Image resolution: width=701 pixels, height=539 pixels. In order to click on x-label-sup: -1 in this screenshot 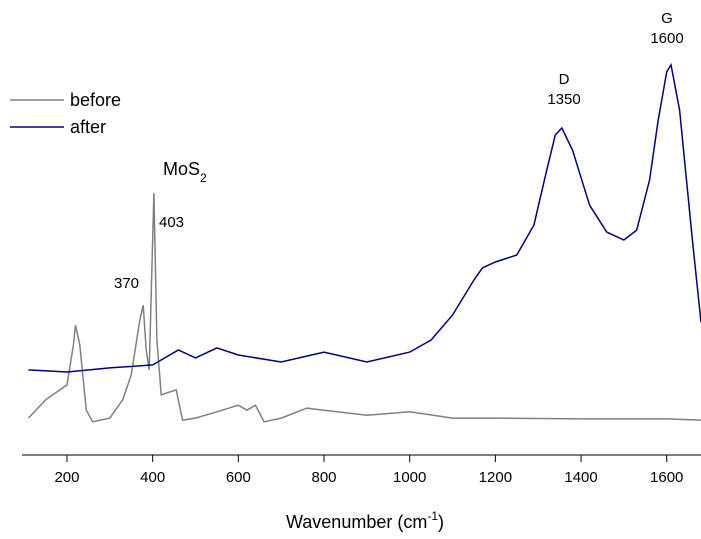, I will do `click(432, 516)`.